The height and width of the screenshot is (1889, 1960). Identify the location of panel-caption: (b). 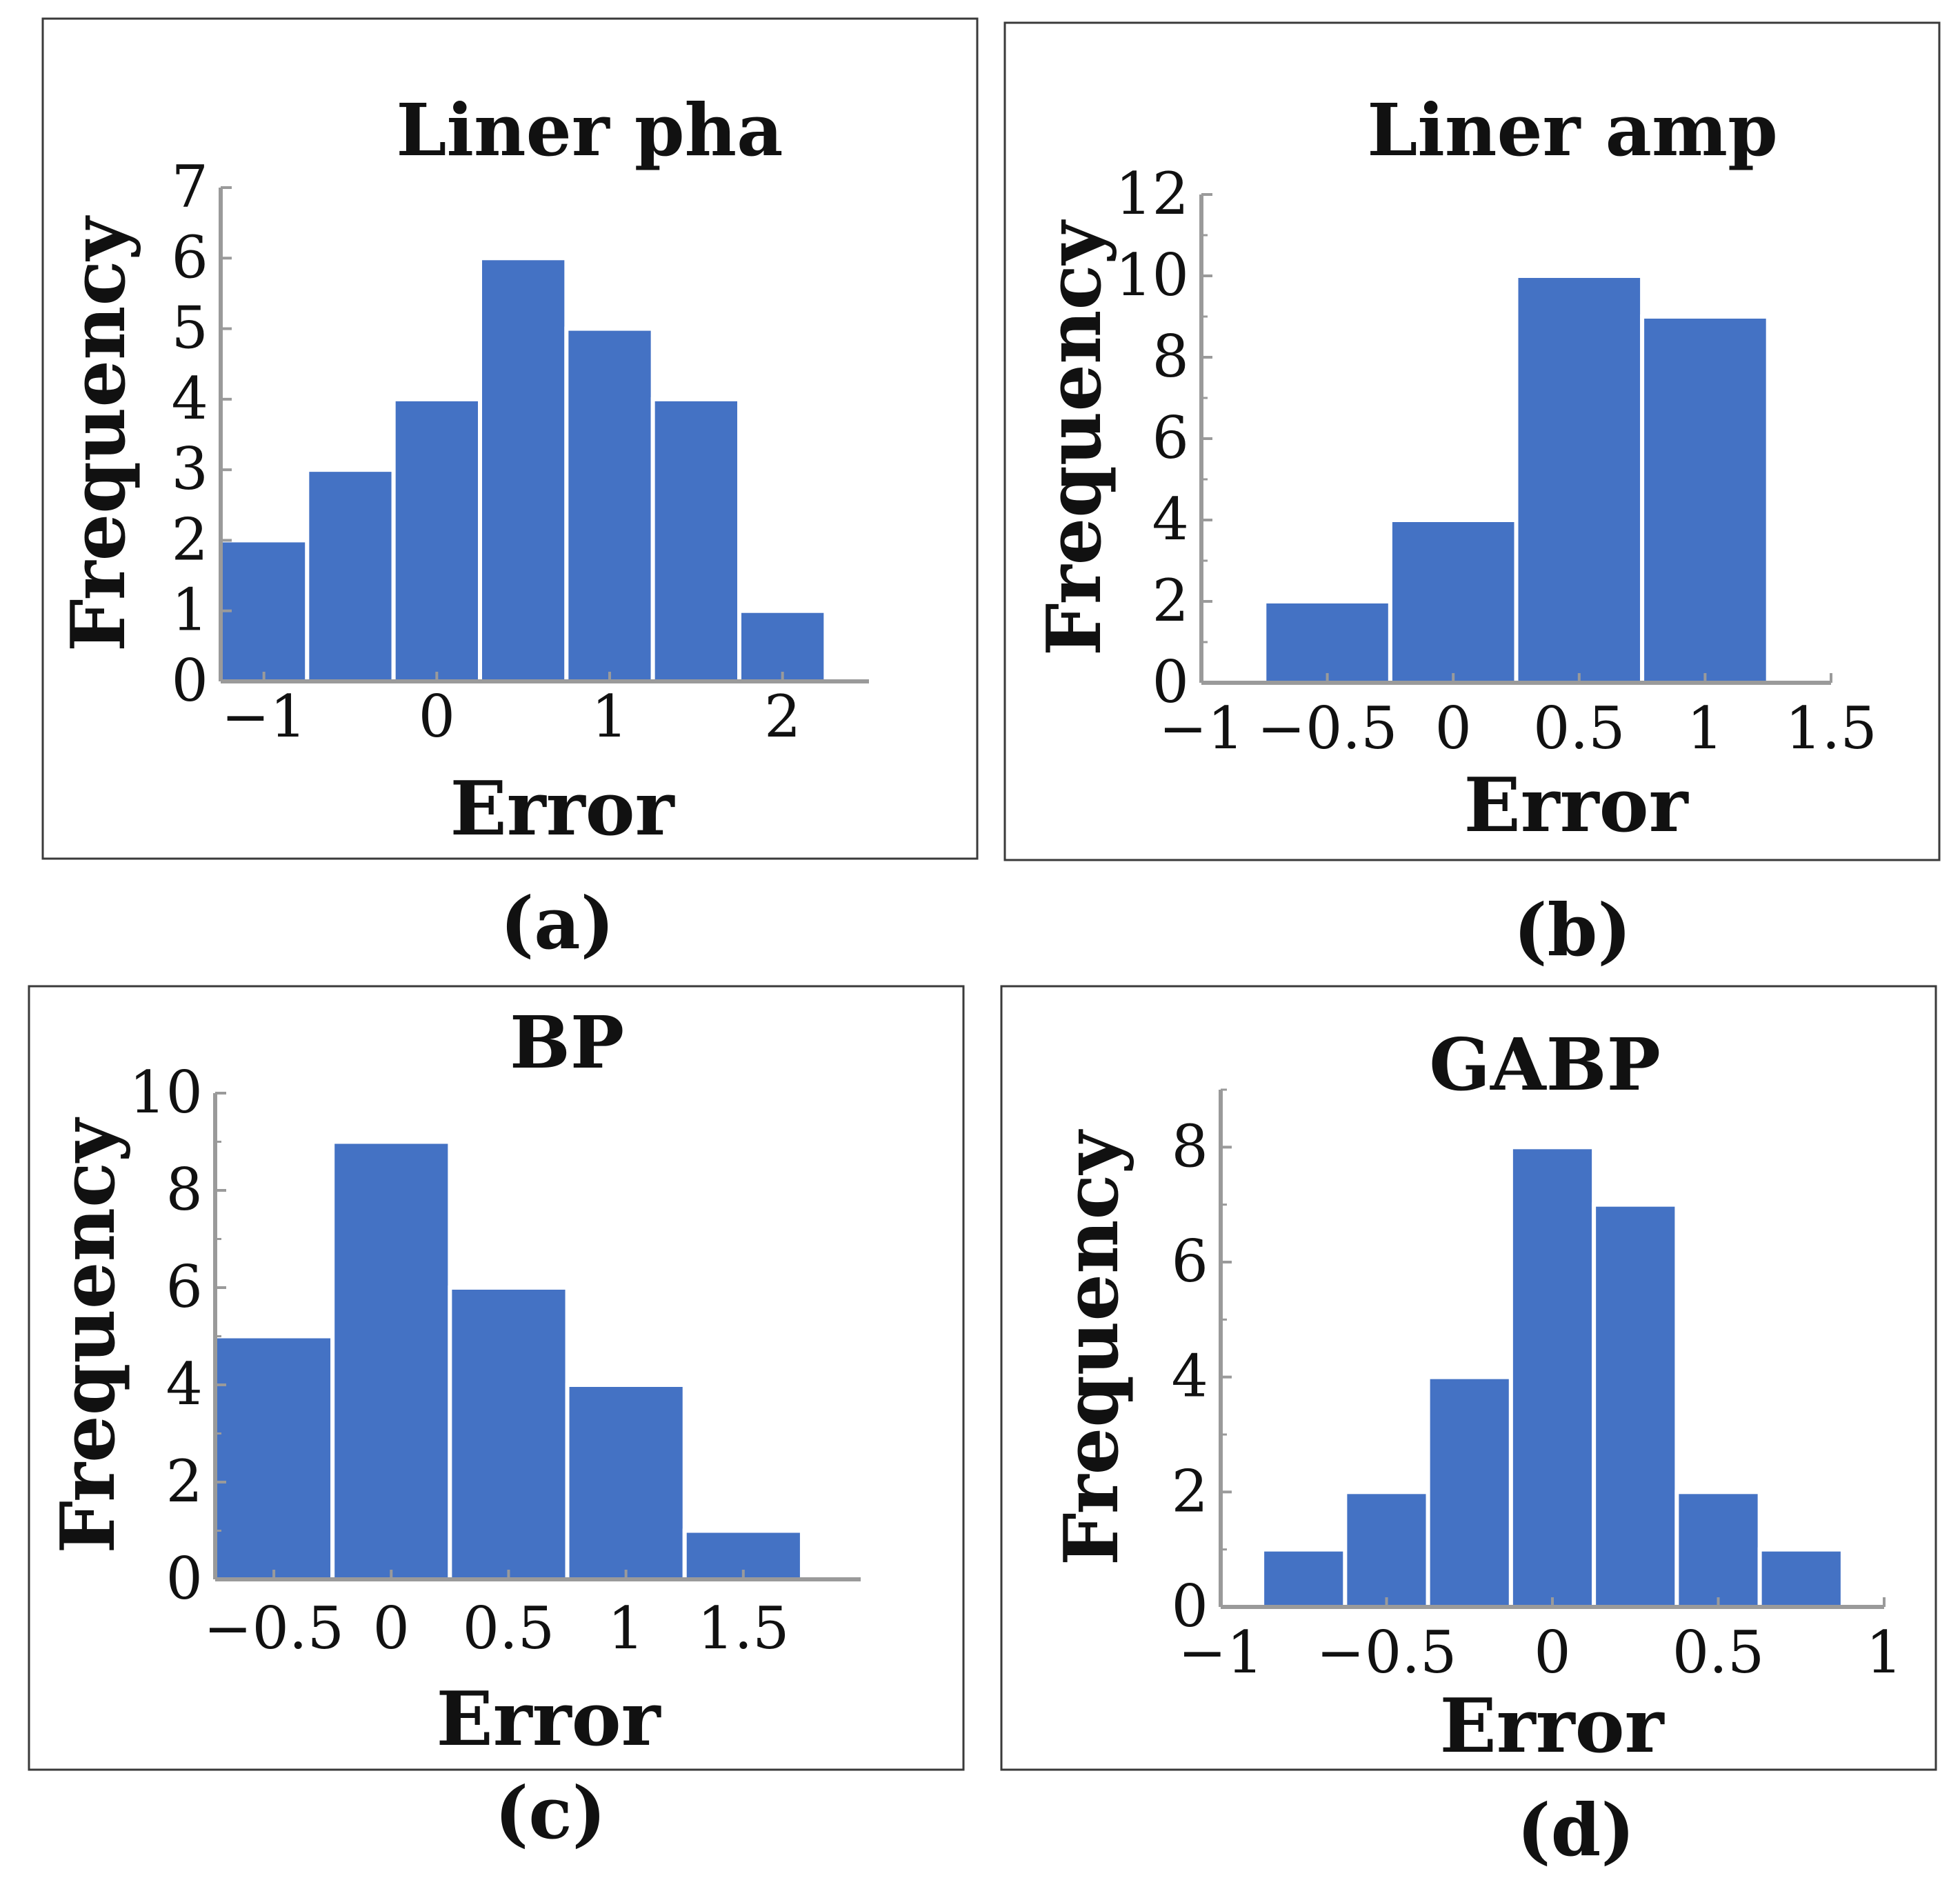
(1572, 930).